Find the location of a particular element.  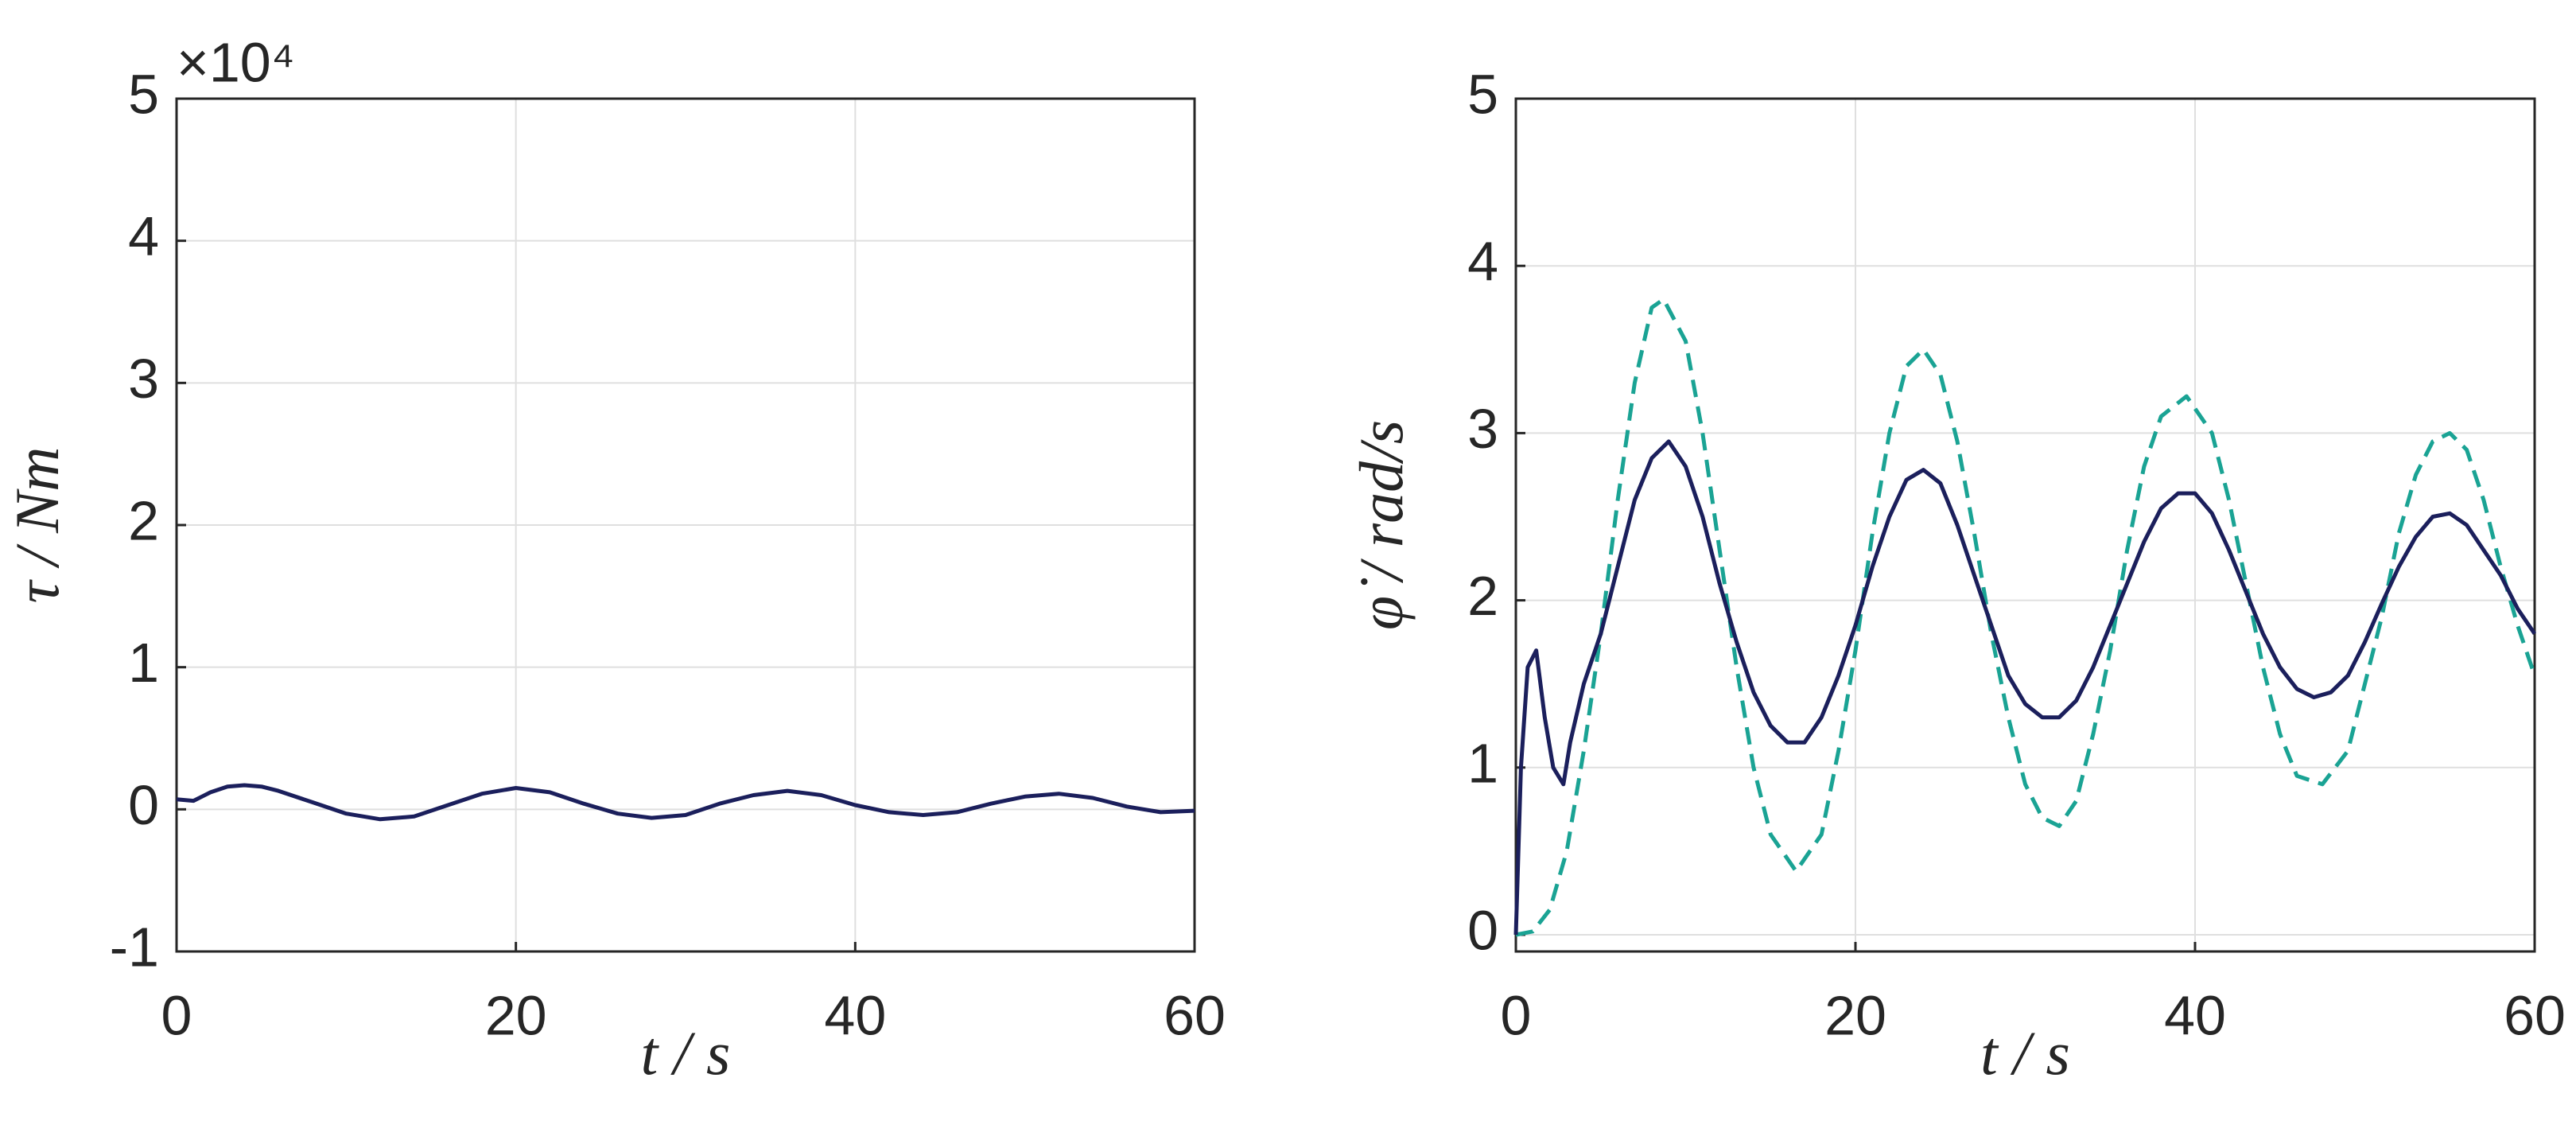

y-axis-label: τ / Nm is located at coordinates (37, 525).